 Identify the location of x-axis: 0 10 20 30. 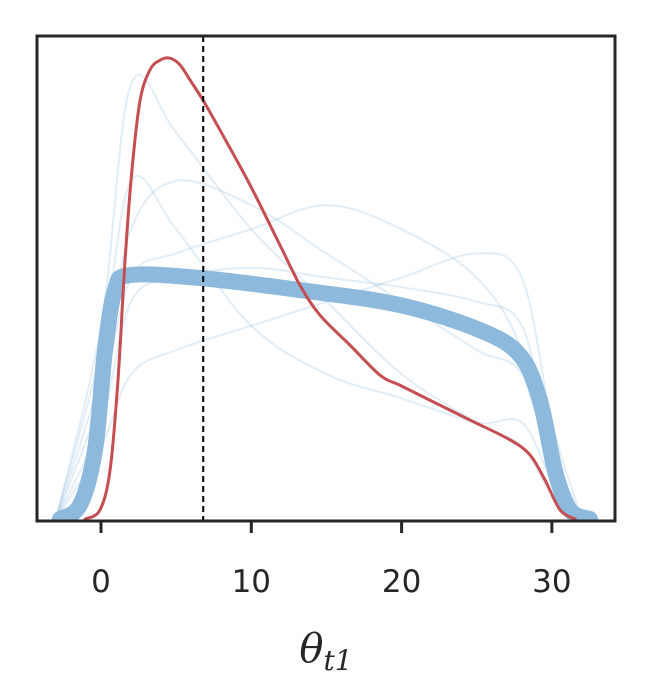
(331, 560).